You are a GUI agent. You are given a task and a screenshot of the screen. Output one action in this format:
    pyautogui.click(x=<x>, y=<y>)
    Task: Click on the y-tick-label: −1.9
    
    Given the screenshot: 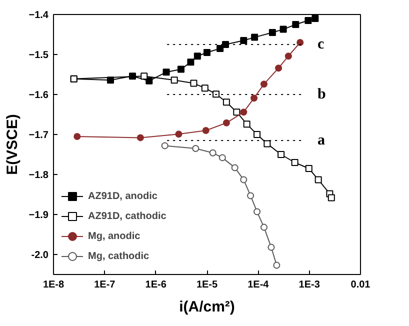 What is the action you would take?
    pyautogui.click(x=38, y=215)
    